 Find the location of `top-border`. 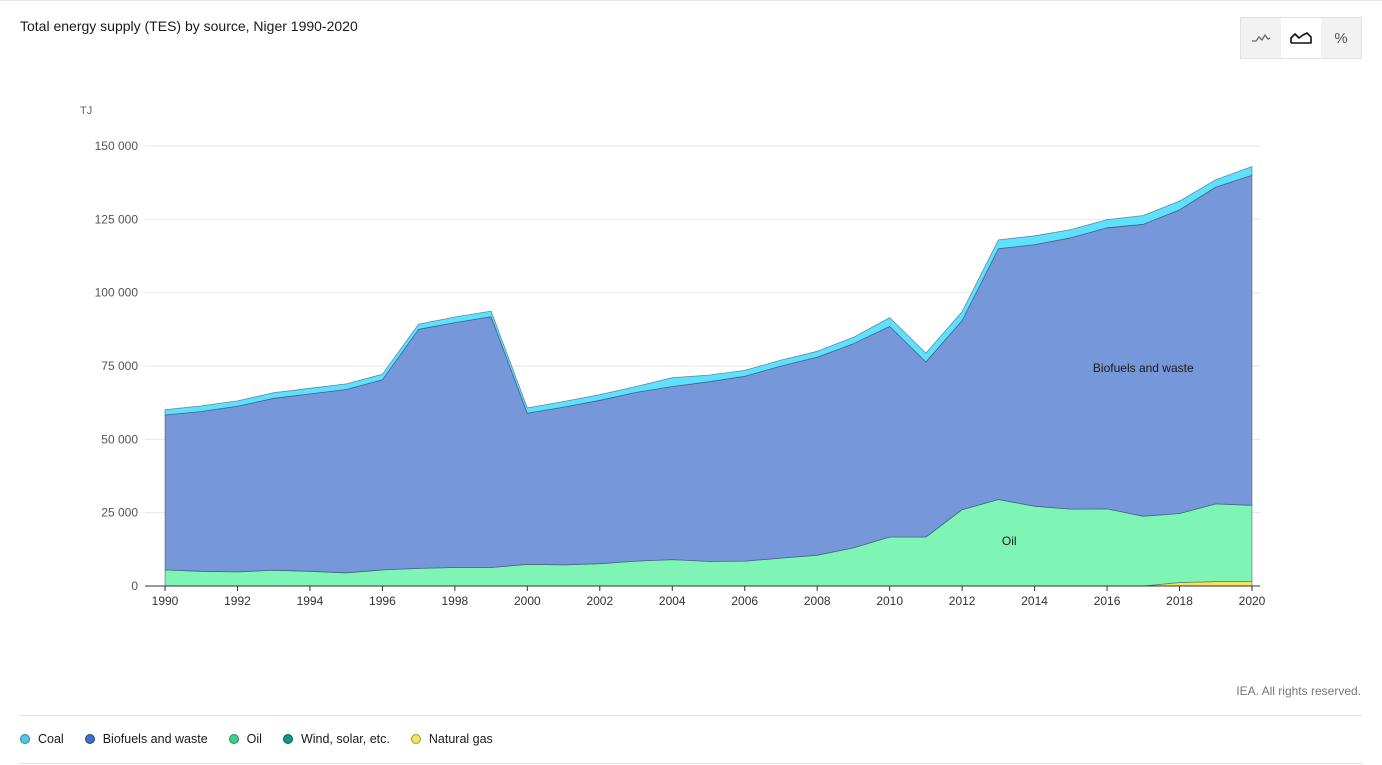

top-border is located at coordinates (691, 0).